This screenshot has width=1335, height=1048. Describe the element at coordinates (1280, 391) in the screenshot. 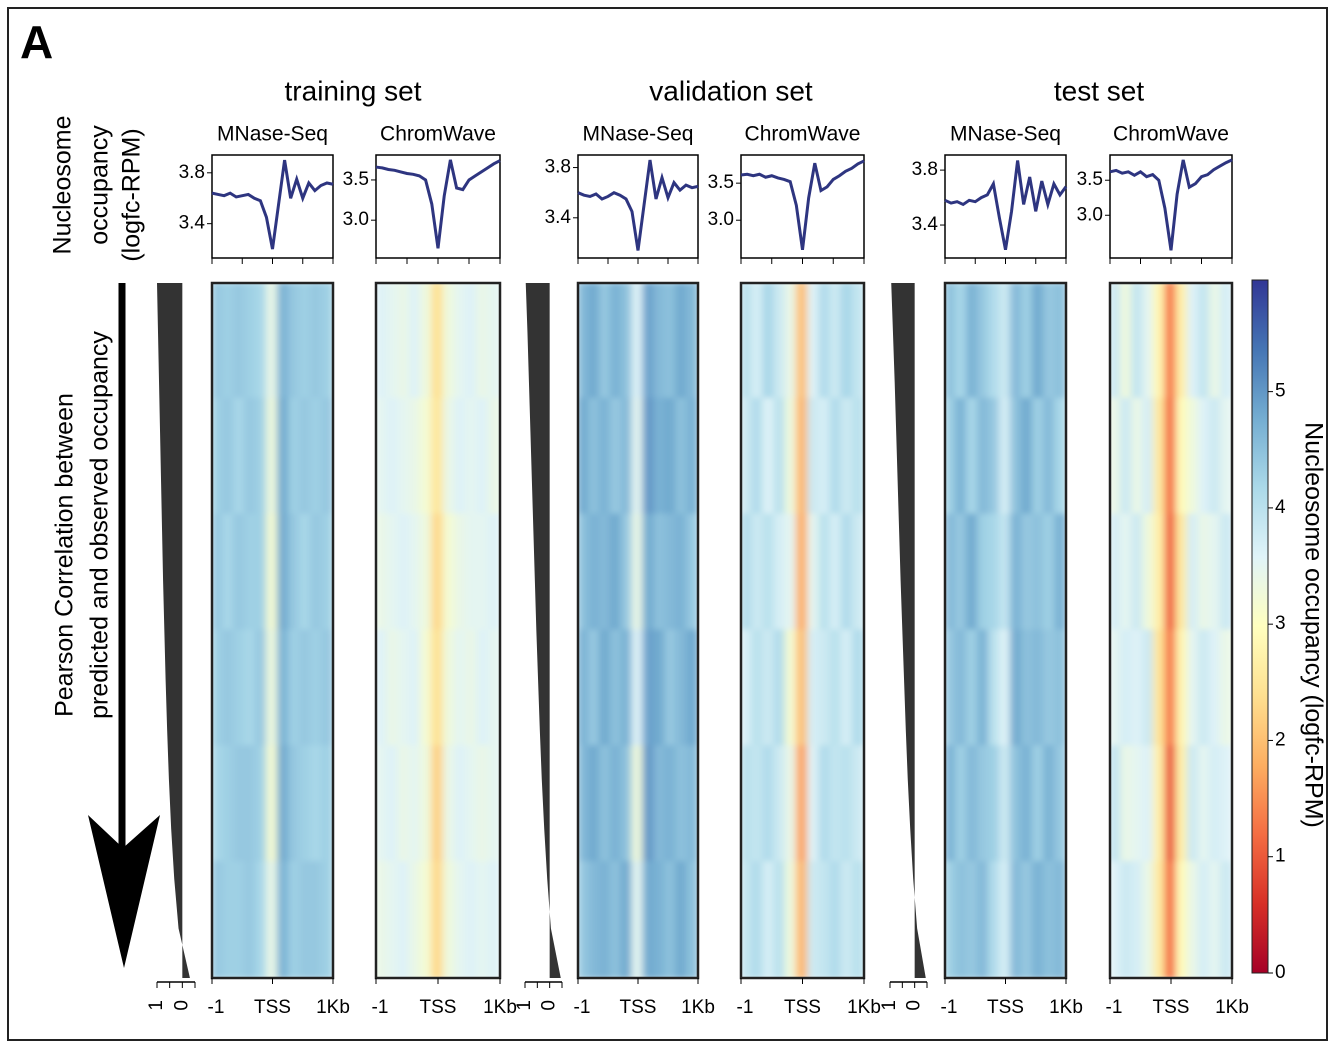

I see `colorbar-tick-label: 5` at that location.